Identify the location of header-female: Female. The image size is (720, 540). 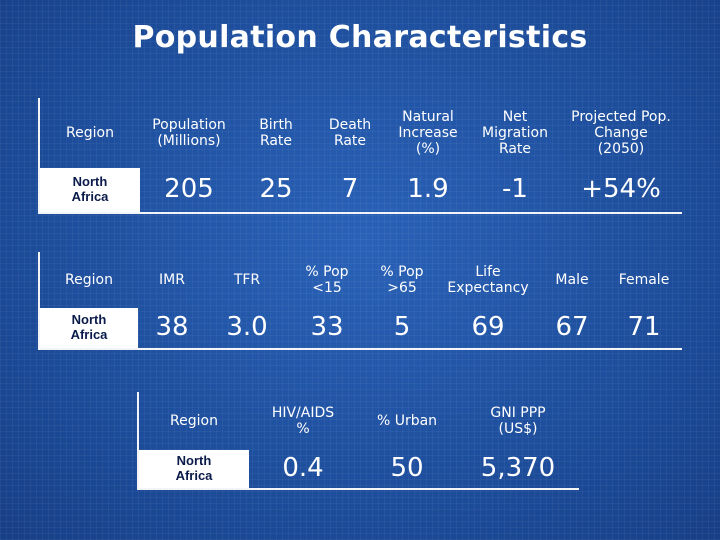
(644, 279).